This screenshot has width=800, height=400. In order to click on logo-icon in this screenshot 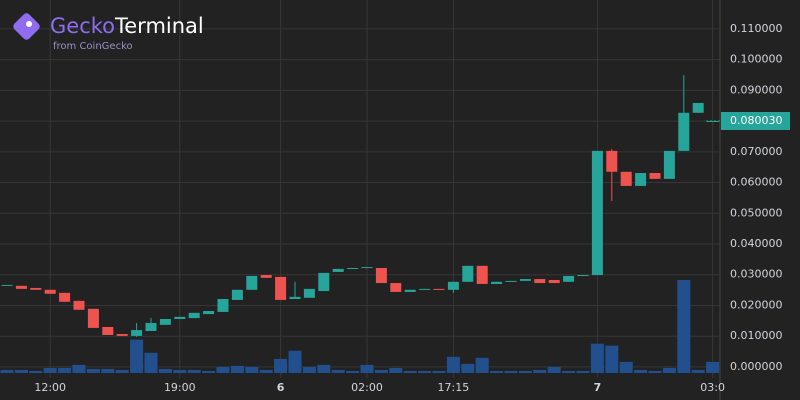, I will do `click(26, 26)`.